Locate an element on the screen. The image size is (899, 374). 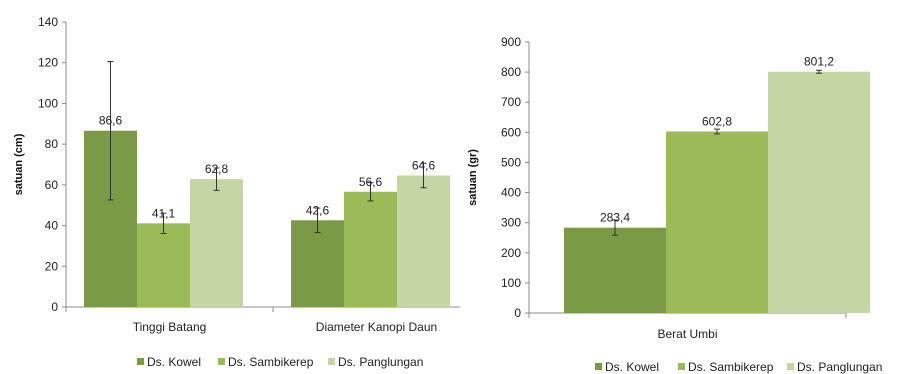
data-label: 283,4 is located at coordinates (615, 218).